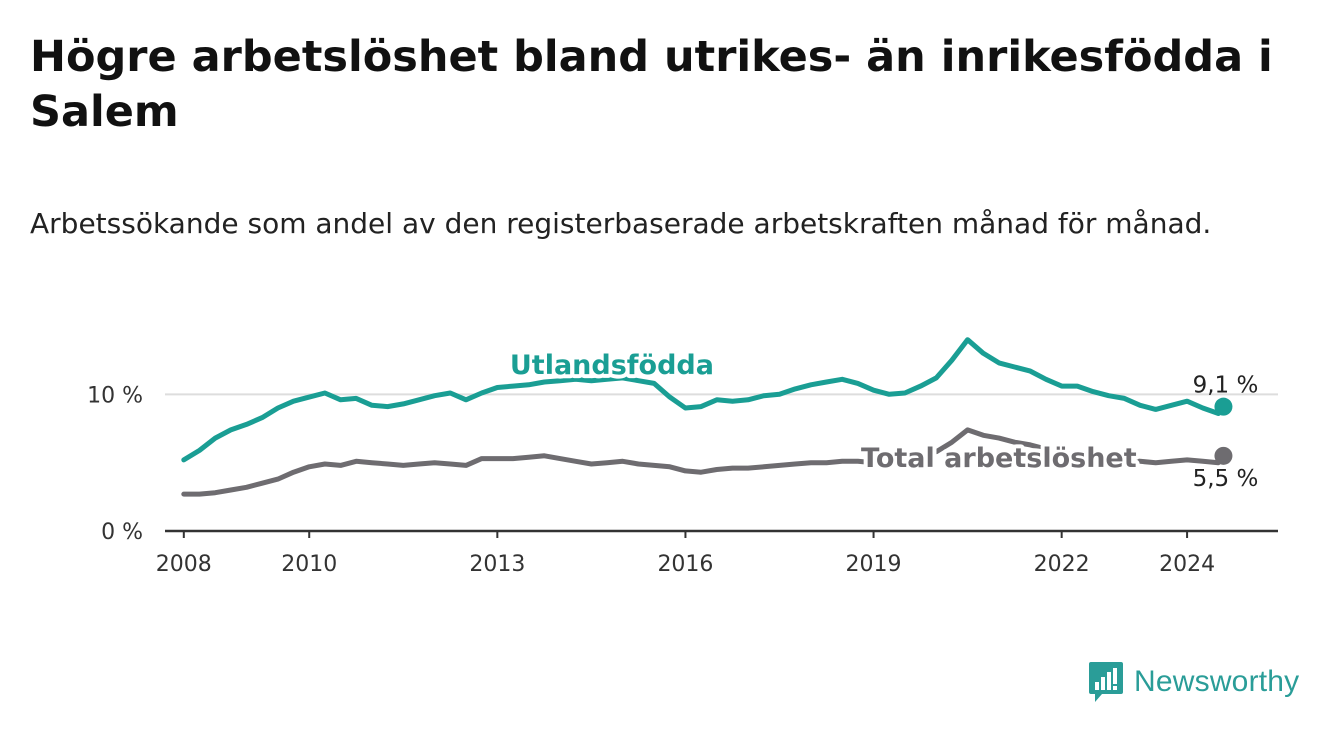 The height and width of the screenshot is (734, 1340). What do you see at coordinates (1187, 564) in the screenshot?
I see `x-tick-label: 2024` at bounding box center [1187, 564].